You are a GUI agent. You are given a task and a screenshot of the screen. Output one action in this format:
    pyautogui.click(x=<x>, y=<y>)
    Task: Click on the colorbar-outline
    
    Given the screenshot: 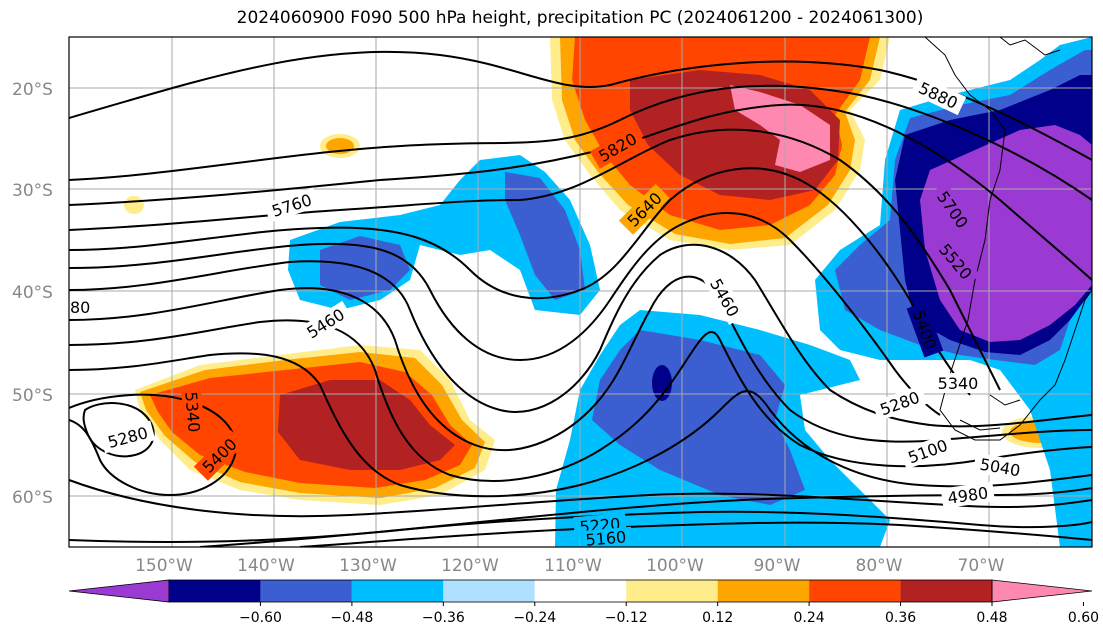 What is the action you would take?
    pyautogui.click(x=580, y=591)
    